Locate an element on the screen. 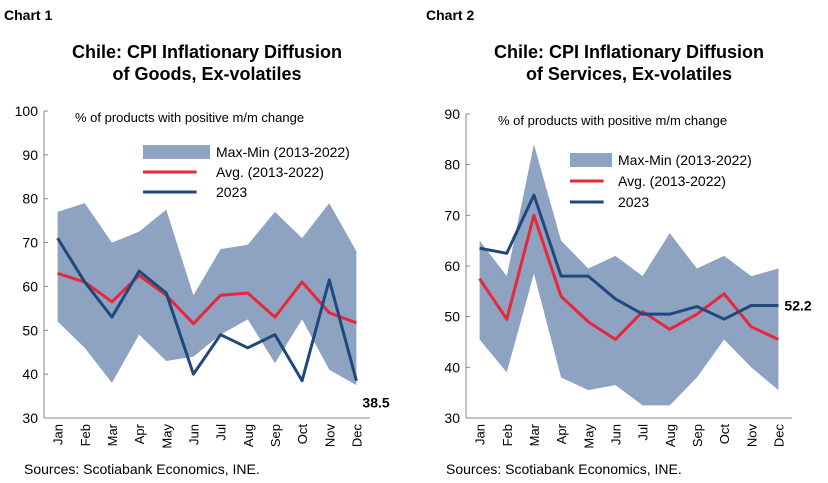  chart-title: of Goods, Ex-volatiles is located at coordinates (206, 74).